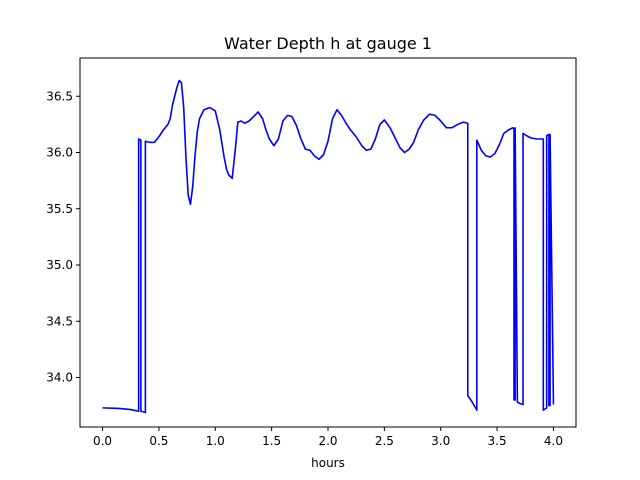 The height and width of the screenshot is (480, 640). What do you see at coordinates (59, 209) in the screenshot?
I see `y-tick-label: 35.5` at bounding box center [59, 209].